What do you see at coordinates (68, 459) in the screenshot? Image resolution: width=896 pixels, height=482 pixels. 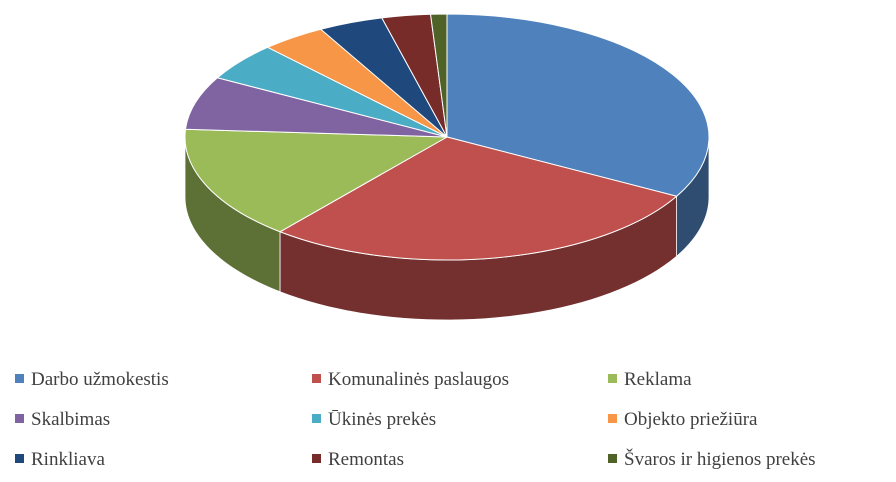 I see `legend-label: Rinkliava` at bounding box center [68, 459].